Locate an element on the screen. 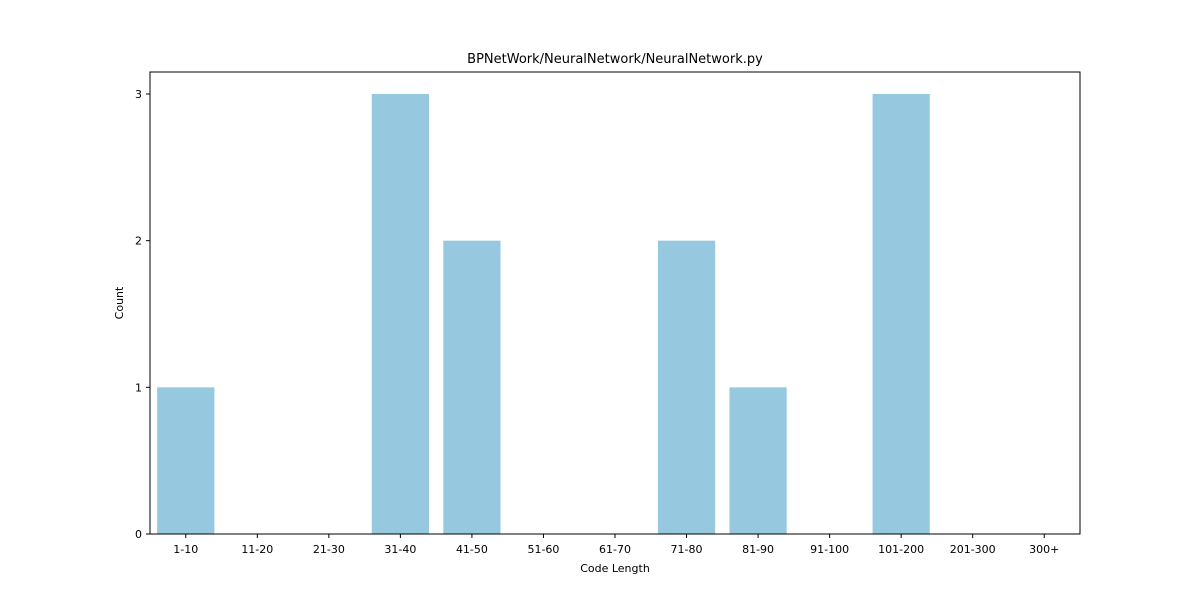  x-tick-label: 11-20 is located at coordinates (257, 549).